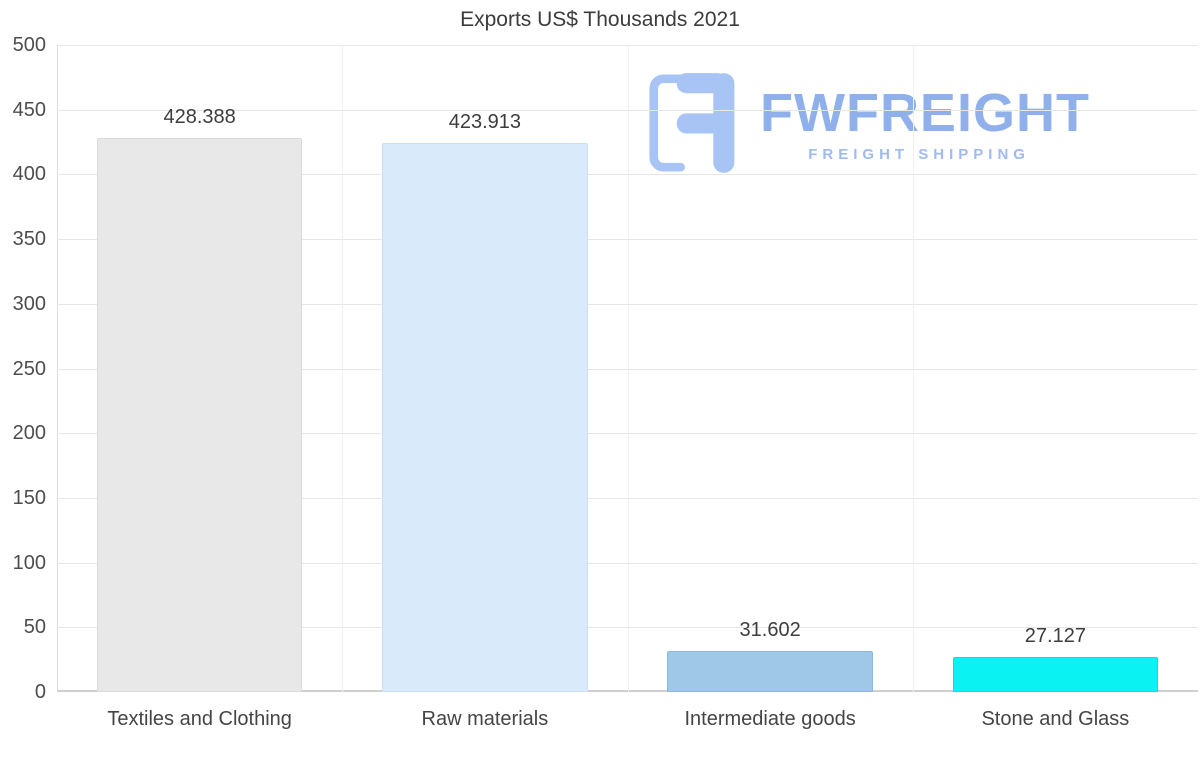 Image resolution: width=1200 pixels, height=763 pixels. I want to click on y-axis-tick-label: 250, so click(29, 368).